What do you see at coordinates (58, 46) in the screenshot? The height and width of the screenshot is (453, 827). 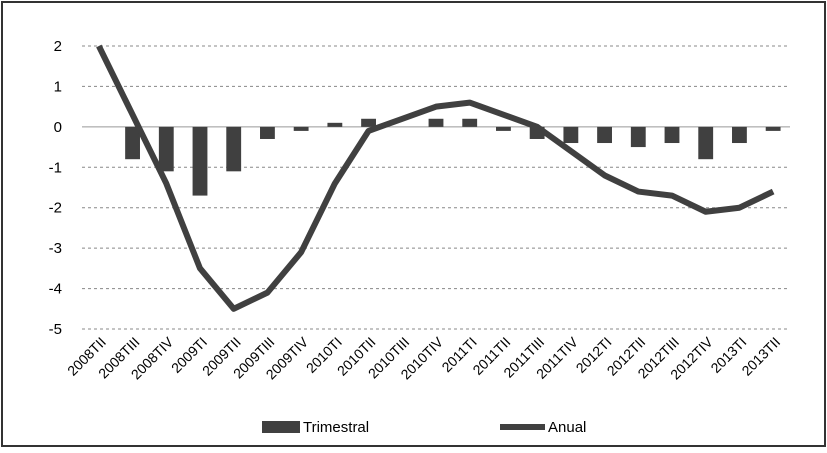 I see `y-tick-label: 2` at bounding box center [58, 46].